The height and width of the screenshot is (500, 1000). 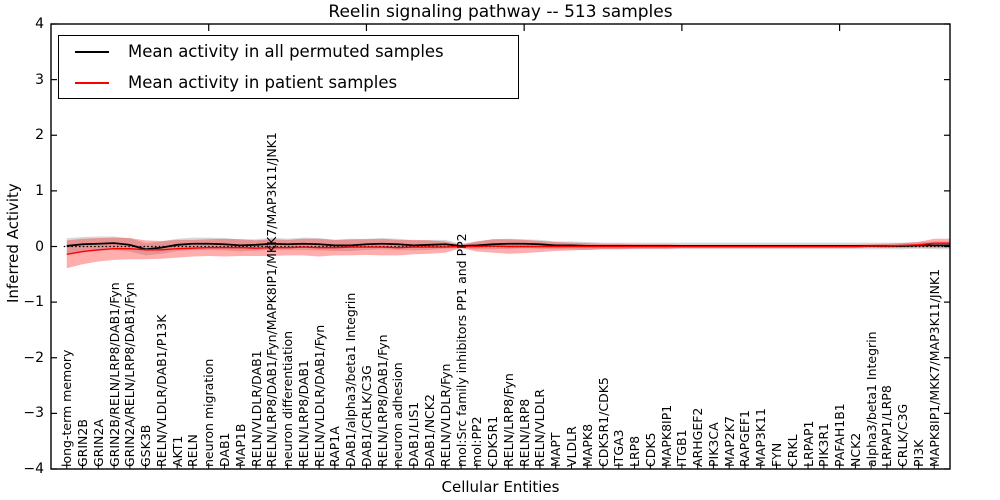 What do you see at coordinates (114, 374) in the screenshot?
I see `x-tick-label: GRIN2B/RELN/LRP8/DAB1/Fyn` at bounding box center [114, 374].